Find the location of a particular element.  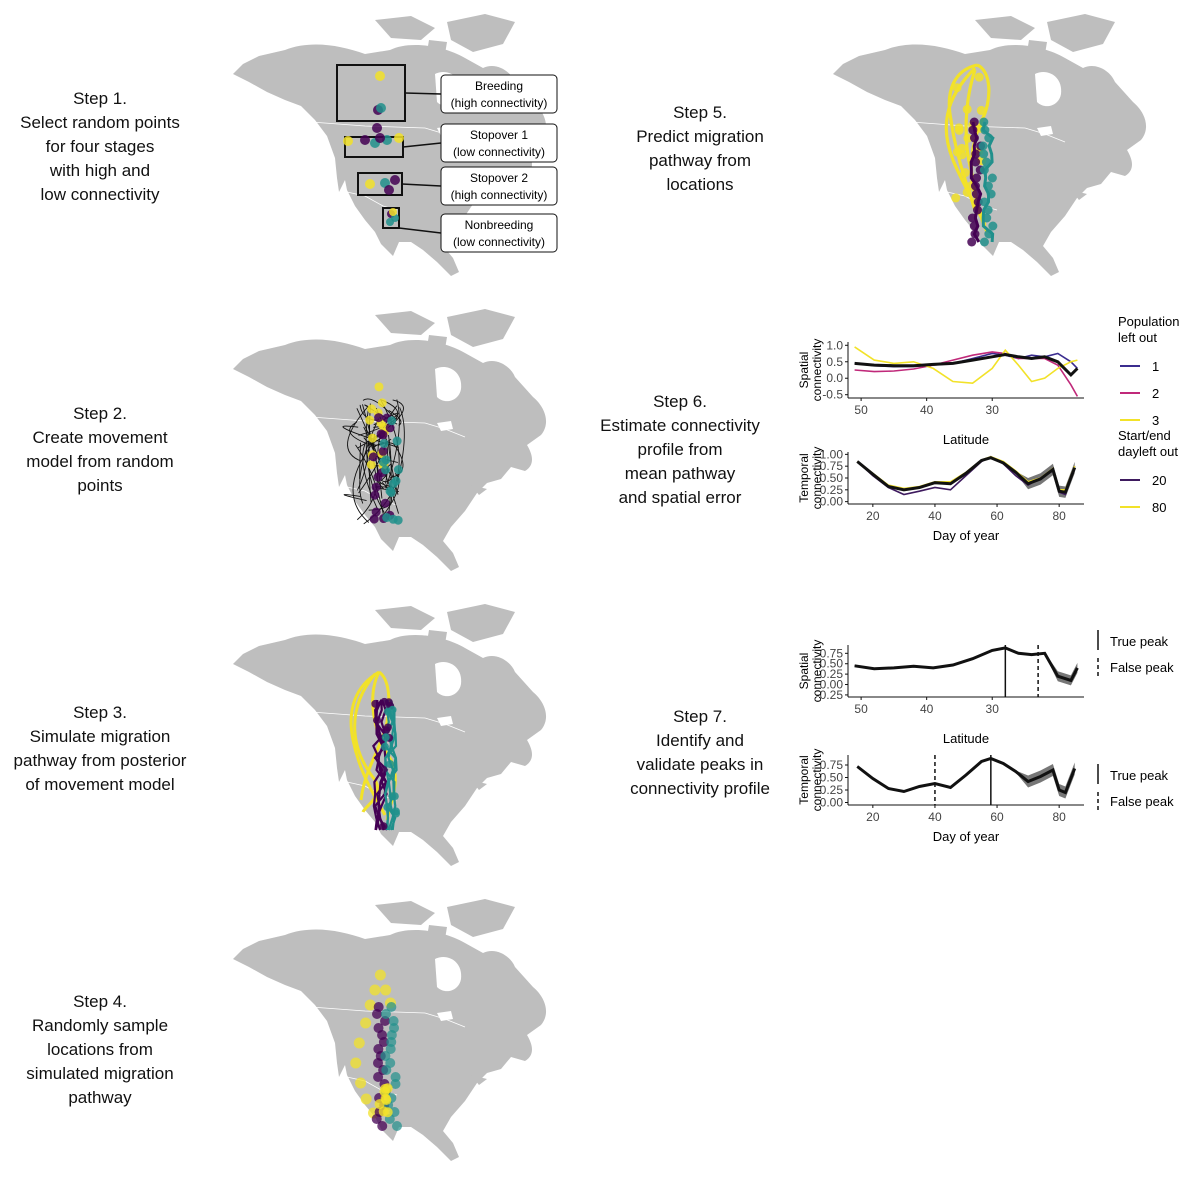

step3-title: Step 3. is located at coordinates (100, 712).